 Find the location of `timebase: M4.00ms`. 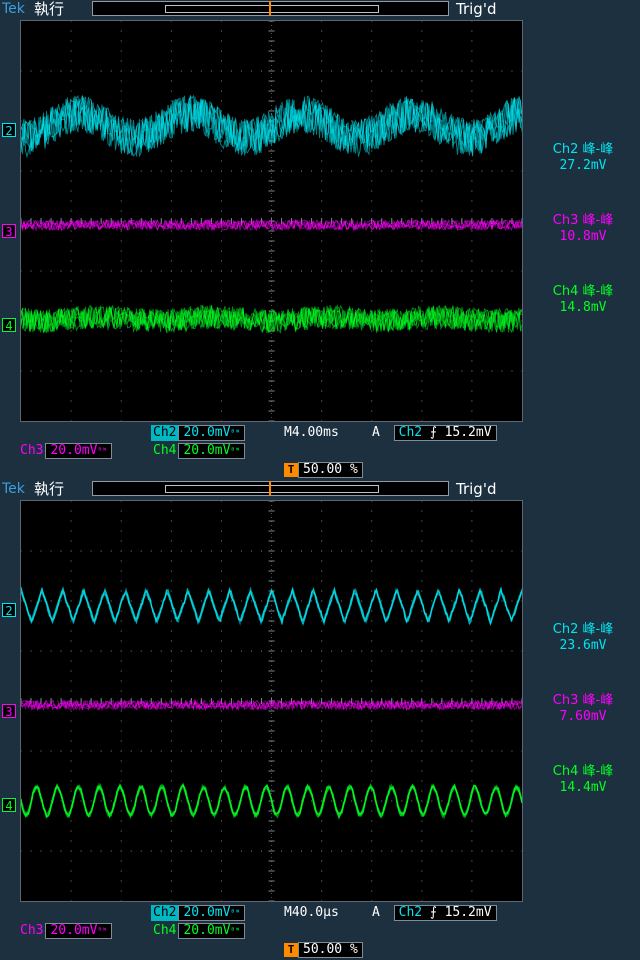

timebase: M4.00ms is located at coordinates (311, 432).